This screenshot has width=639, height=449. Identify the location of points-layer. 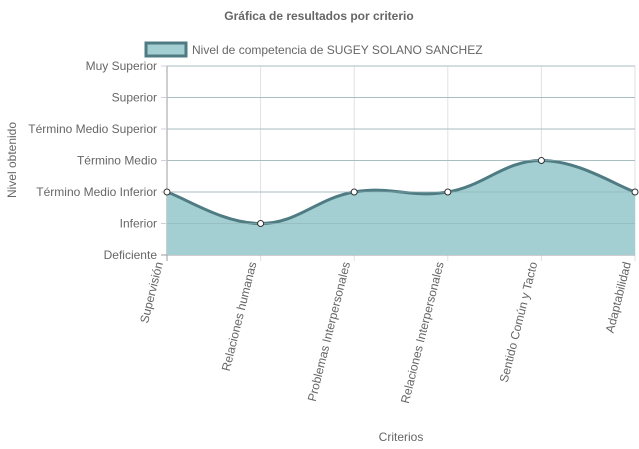
(401, 192).